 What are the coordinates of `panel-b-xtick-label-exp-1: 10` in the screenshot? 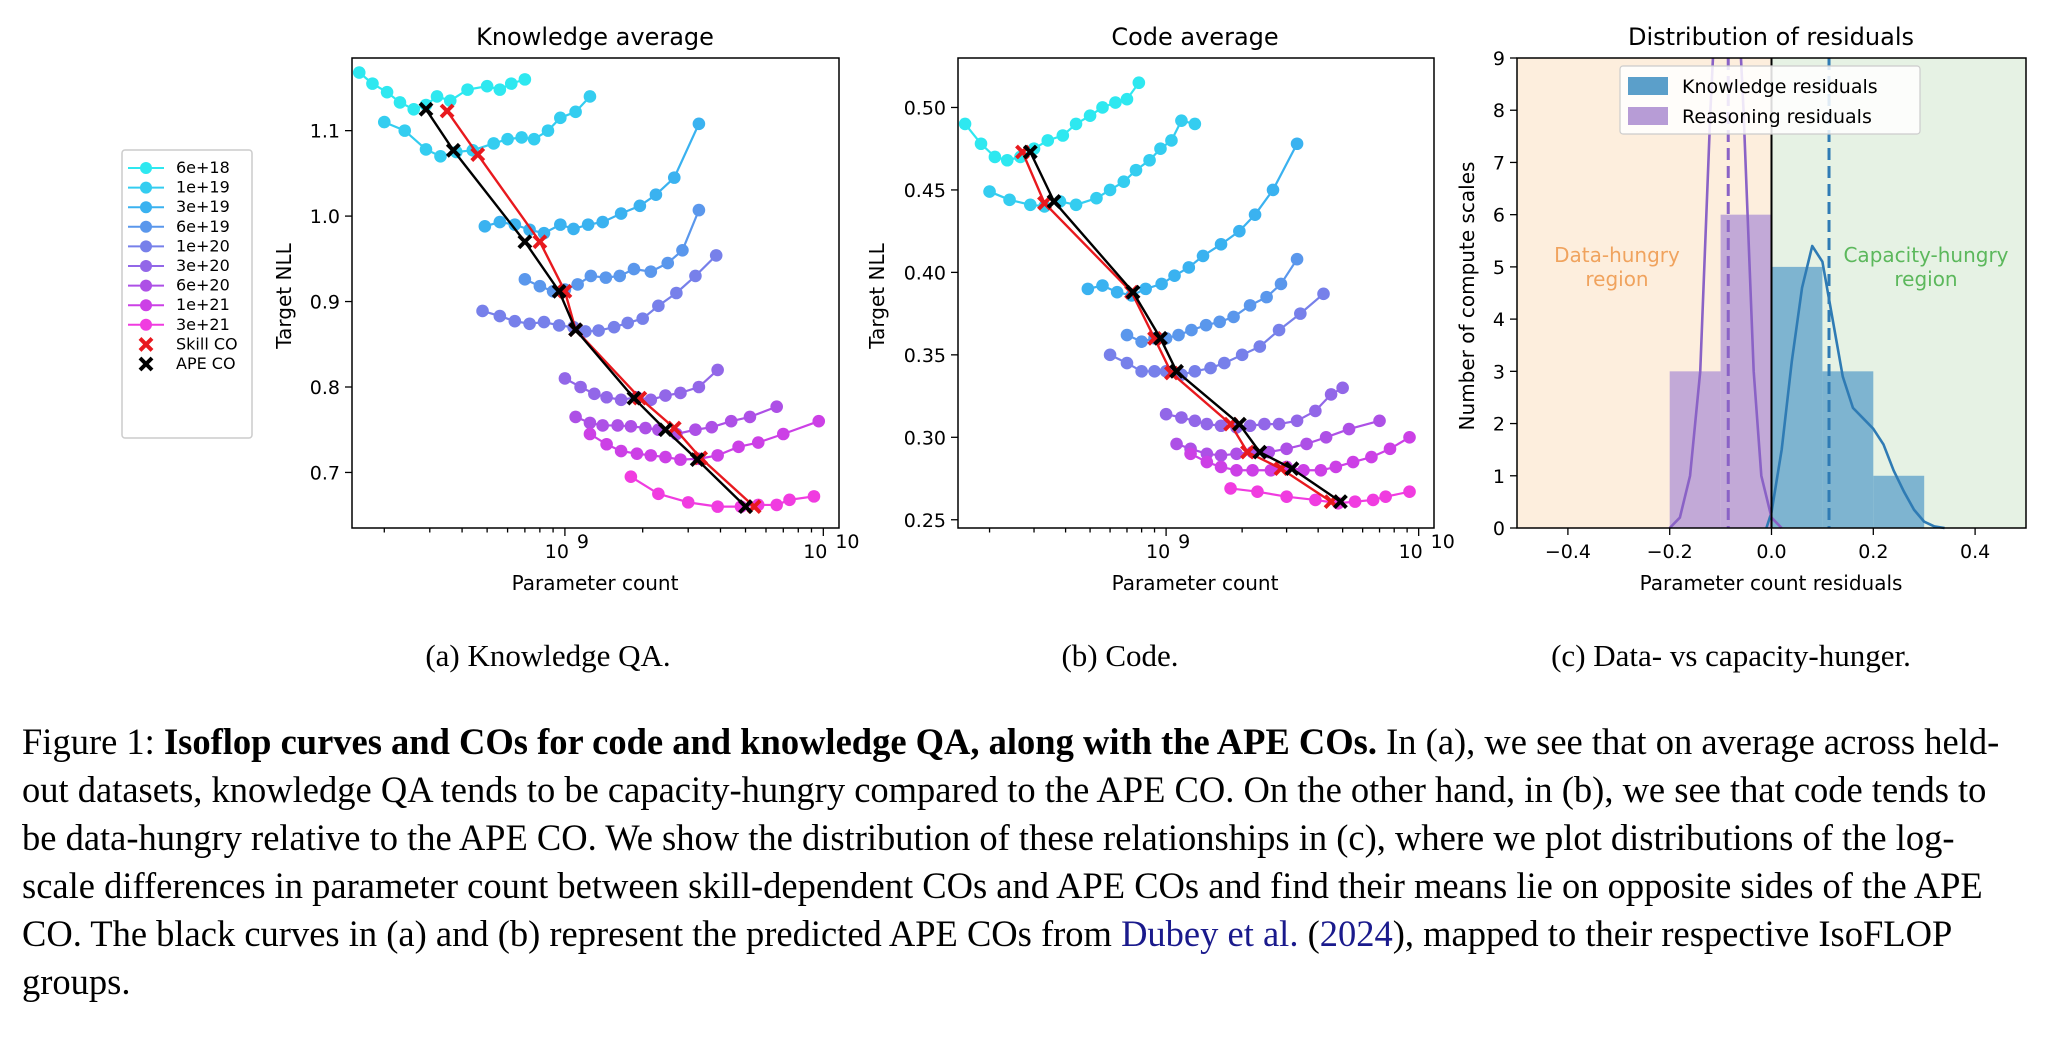 It's located at (1443, 542).